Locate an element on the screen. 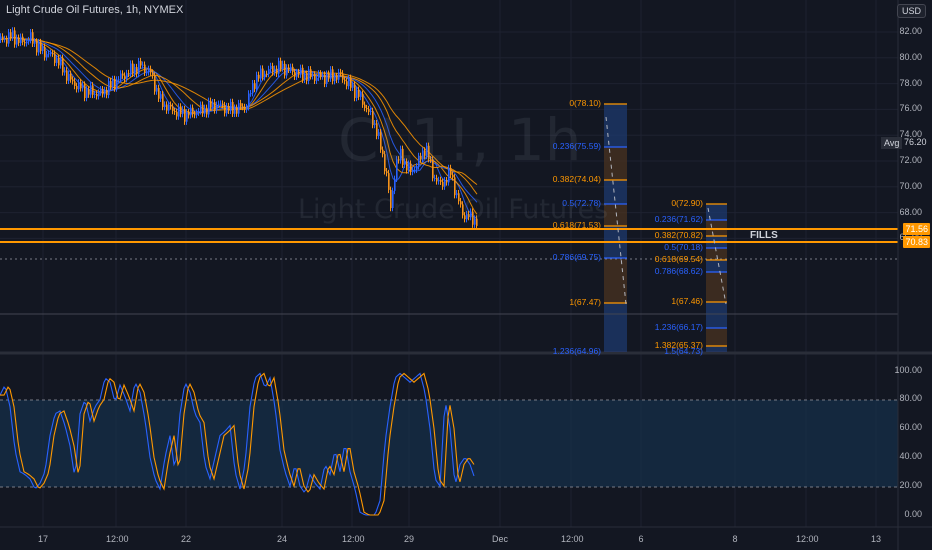 The width and height of the screenshot is (932, 550). time-tick: 13 is located at coordinates (875, 539).